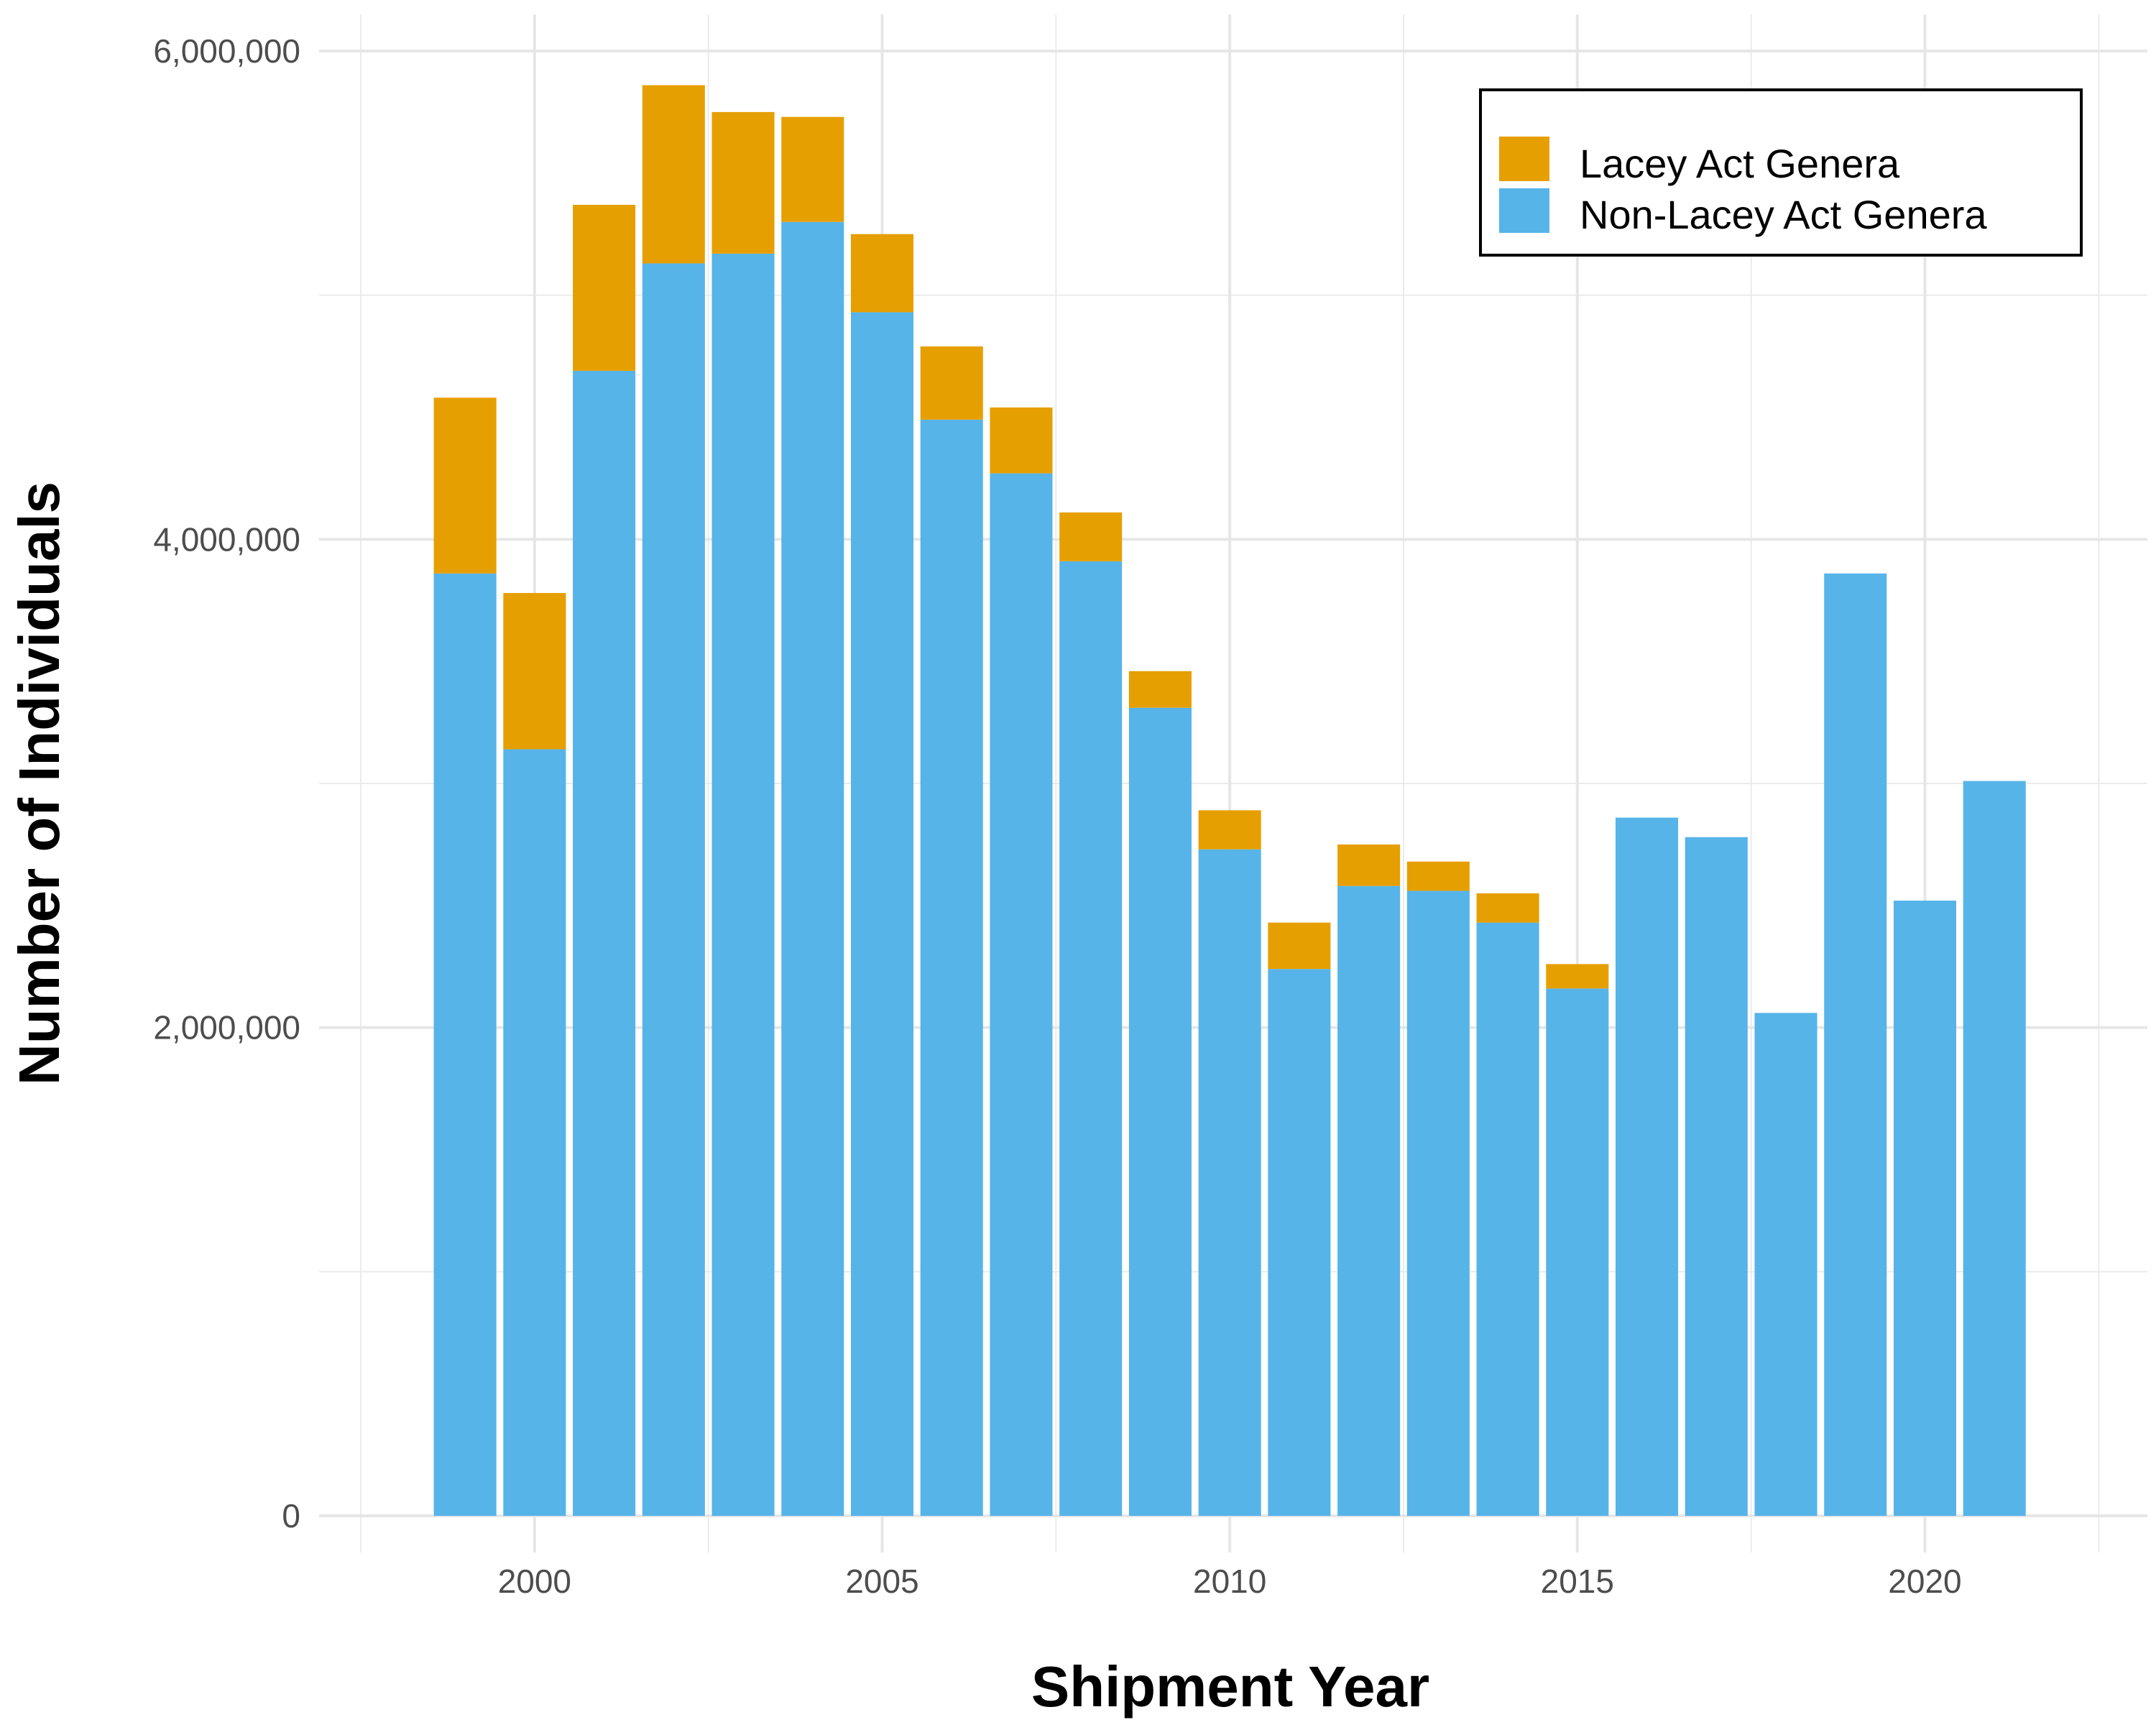 This screenshot has height=1725, width=2156. I want to click on x-tick-label: 2010, so click(1229, 1581).